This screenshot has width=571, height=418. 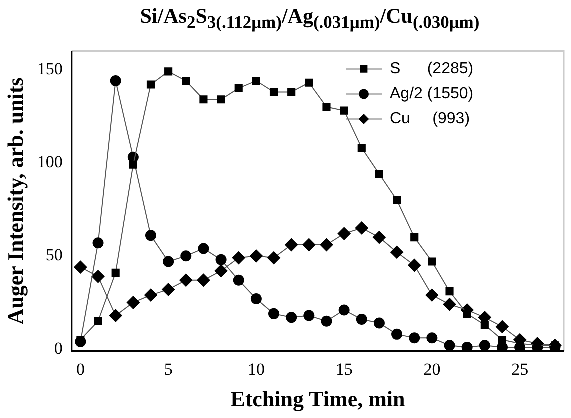 What do you see at coordinates (256, 369) in the screenshot?
I see `x-tick-label: 10` at bounding box center [256, 369].